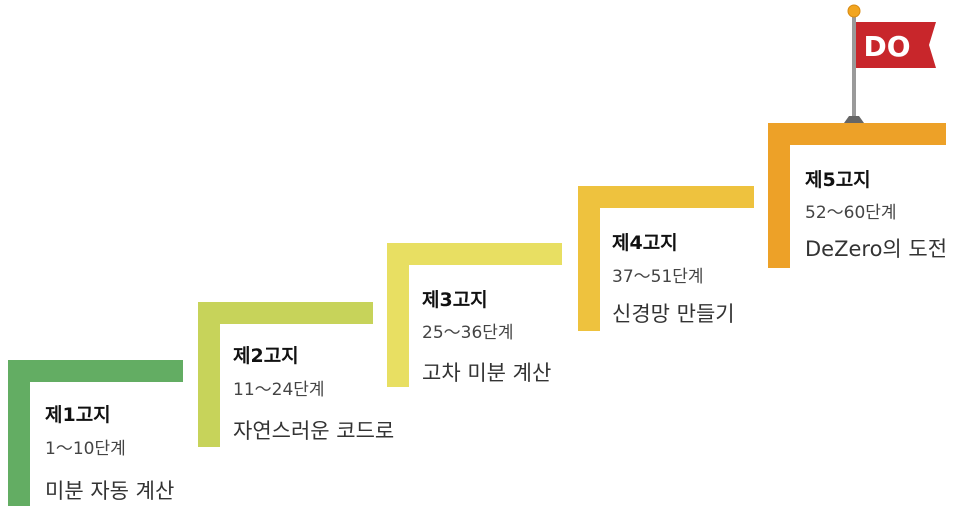 The width and height of the screenshot is (962, 510). Describe the element at coordinates (285, 313) in the screenshot. I see `stage-2-top-bar` at that location.